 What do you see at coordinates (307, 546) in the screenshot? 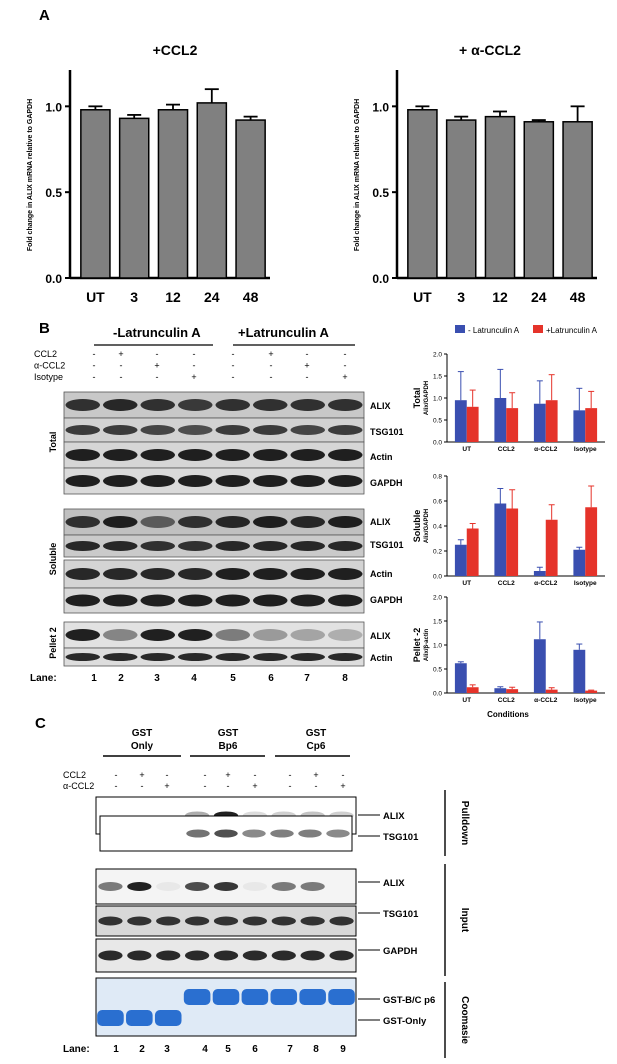
I see `soluble-tsg101-band` at bounding box center [307, 546].